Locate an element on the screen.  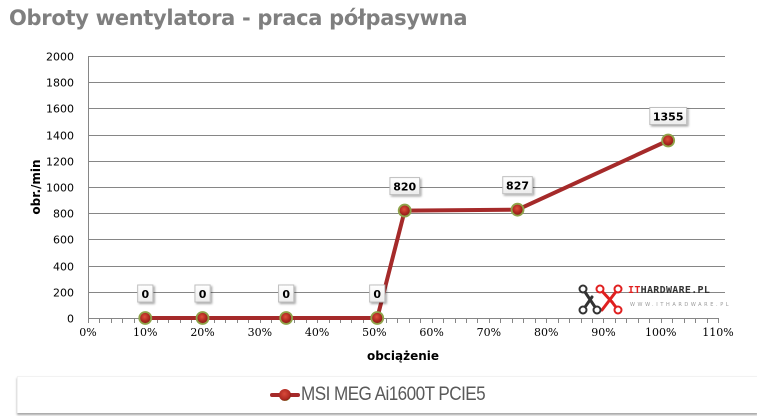
watermark-url: WWW.ITHARDWARE.PL is located at coordinates (681, 305).